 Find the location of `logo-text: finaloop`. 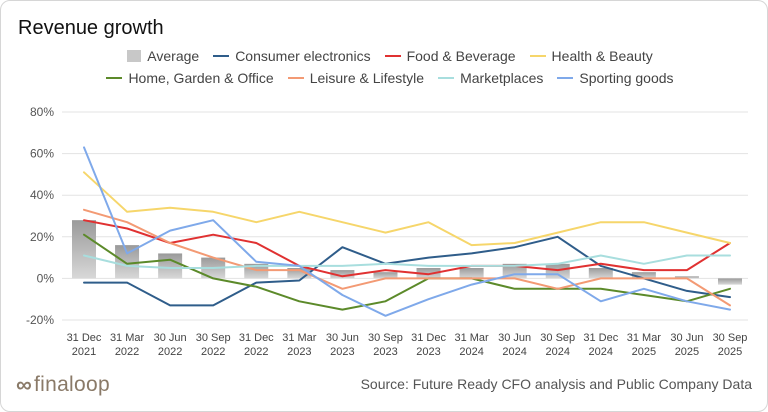

logo-text: finaloop is located at coordinates (71, 384).